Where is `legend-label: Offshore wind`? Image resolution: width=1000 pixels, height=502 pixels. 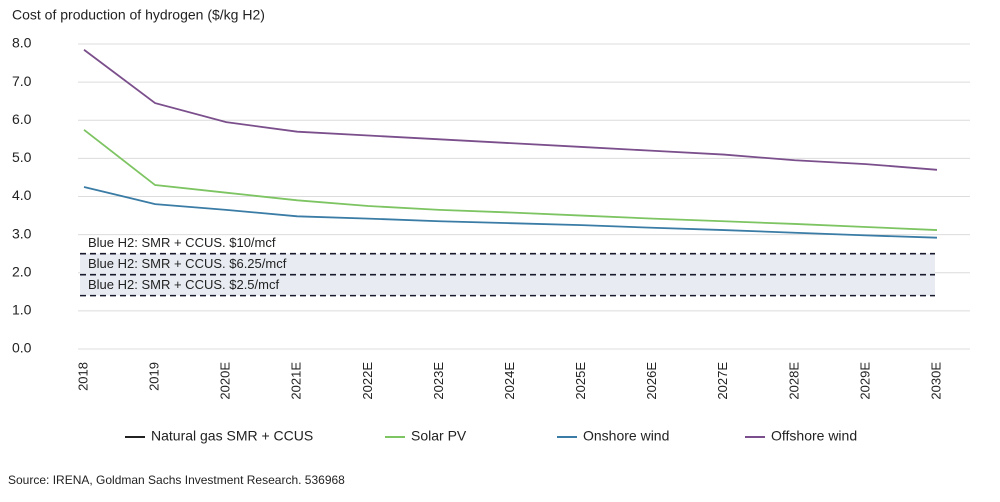
legend-label: Offshore wind is located at coordinates (814, 436).